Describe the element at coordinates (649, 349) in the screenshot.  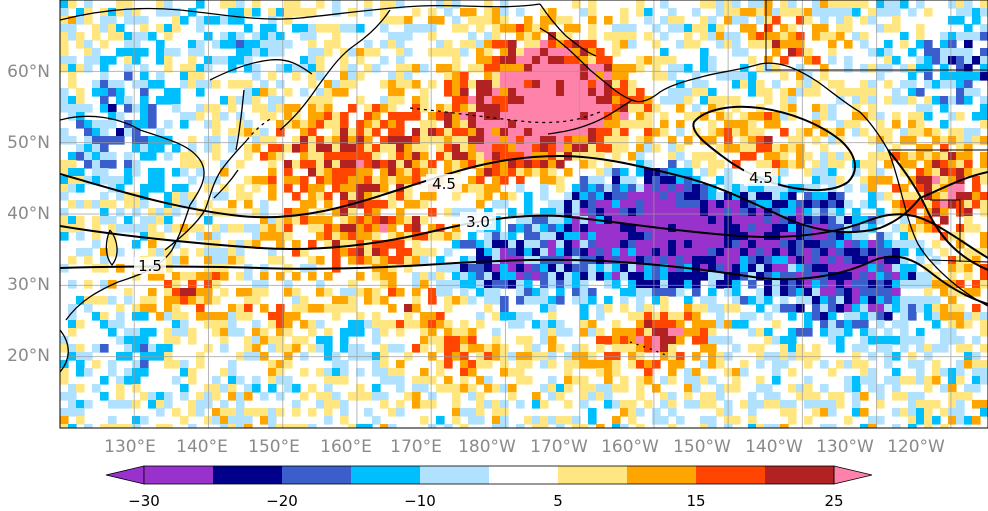
I see `hawaii-islands` at that location.